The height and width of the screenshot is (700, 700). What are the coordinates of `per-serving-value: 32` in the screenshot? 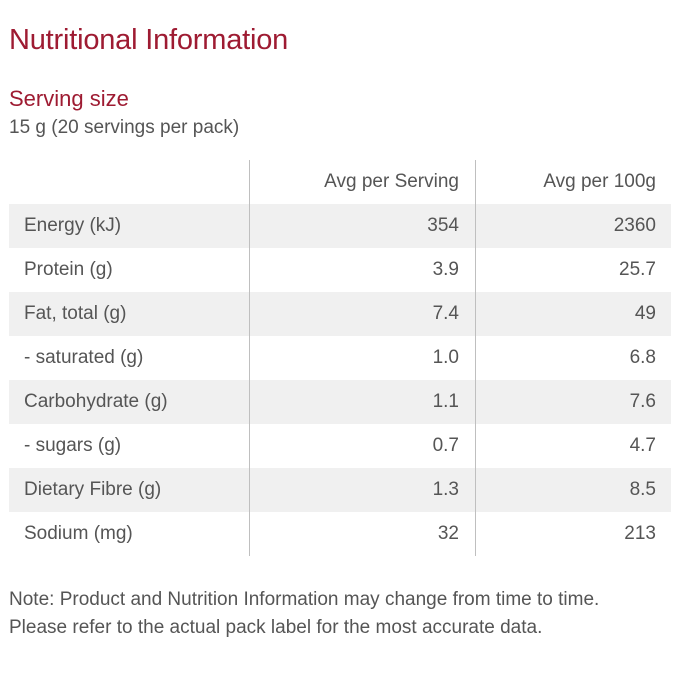 It's located at (362, 534).